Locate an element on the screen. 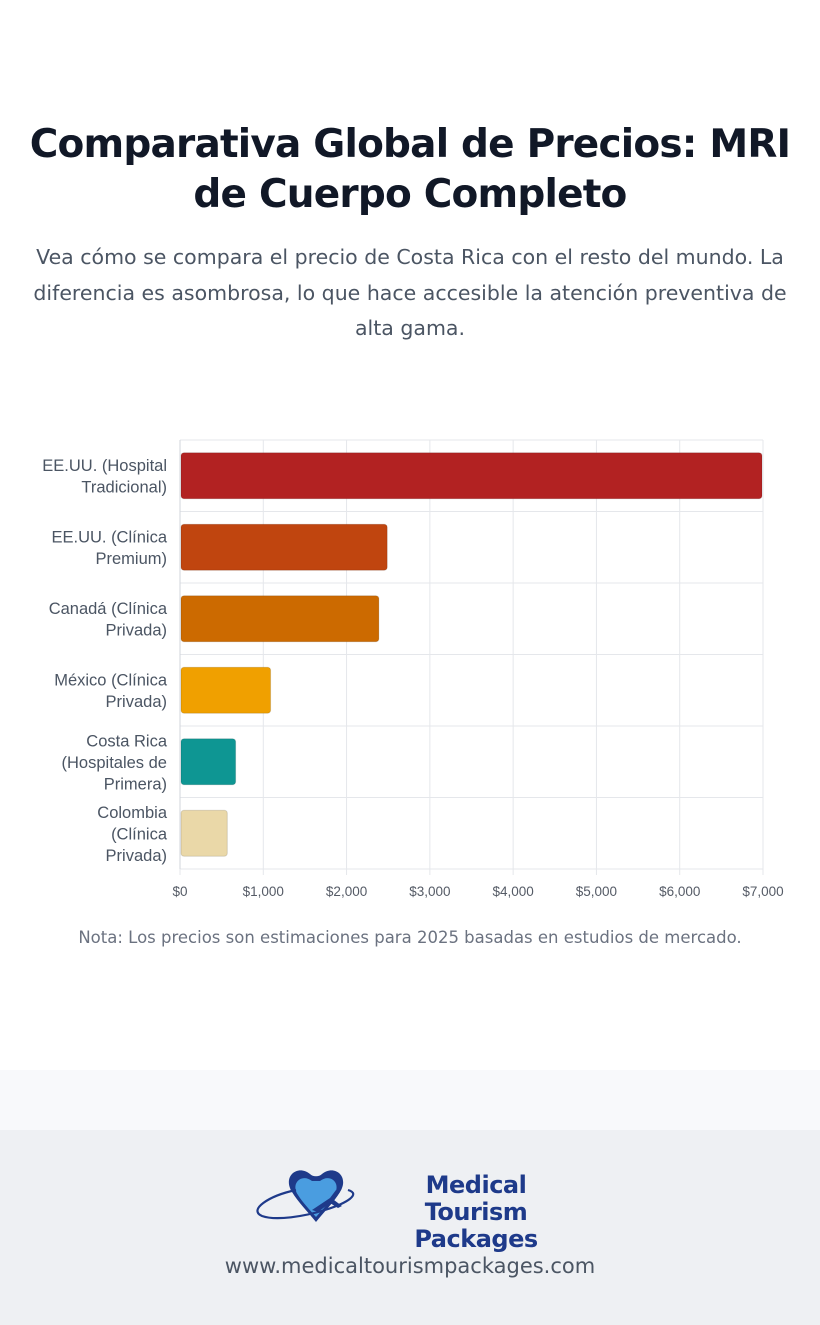 The height and width of the screenshot is (1325, 820). x-tick-label: $5,000 is located at coordinates (596, 891).